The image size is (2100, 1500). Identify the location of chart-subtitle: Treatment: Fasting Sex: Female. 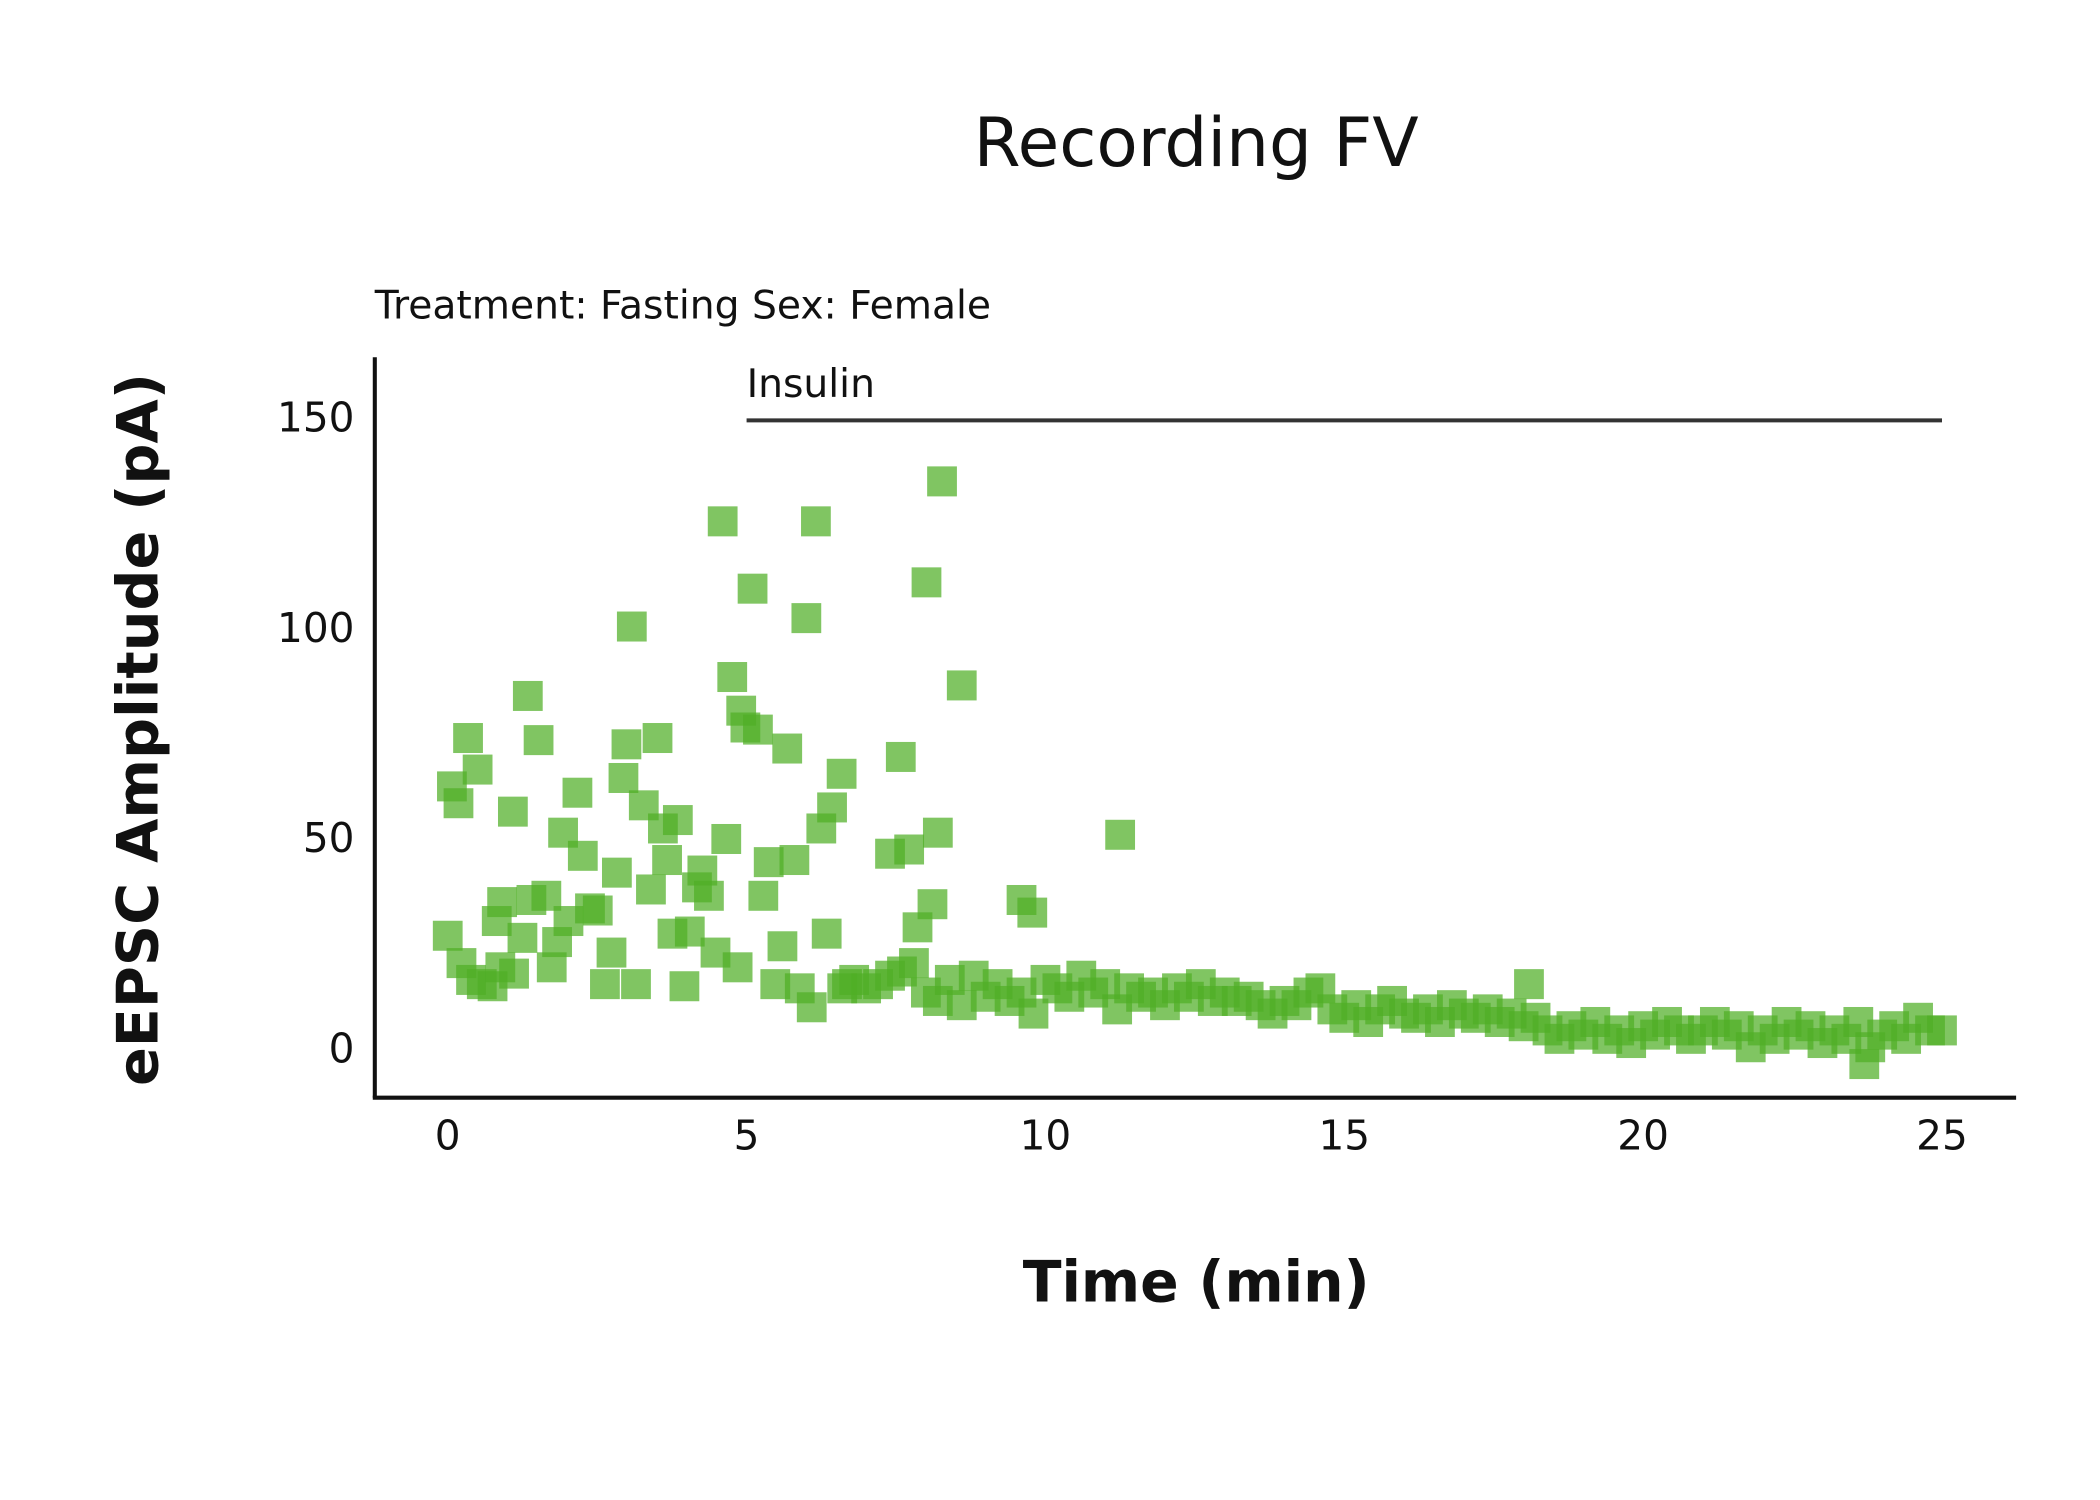
(682, 306).